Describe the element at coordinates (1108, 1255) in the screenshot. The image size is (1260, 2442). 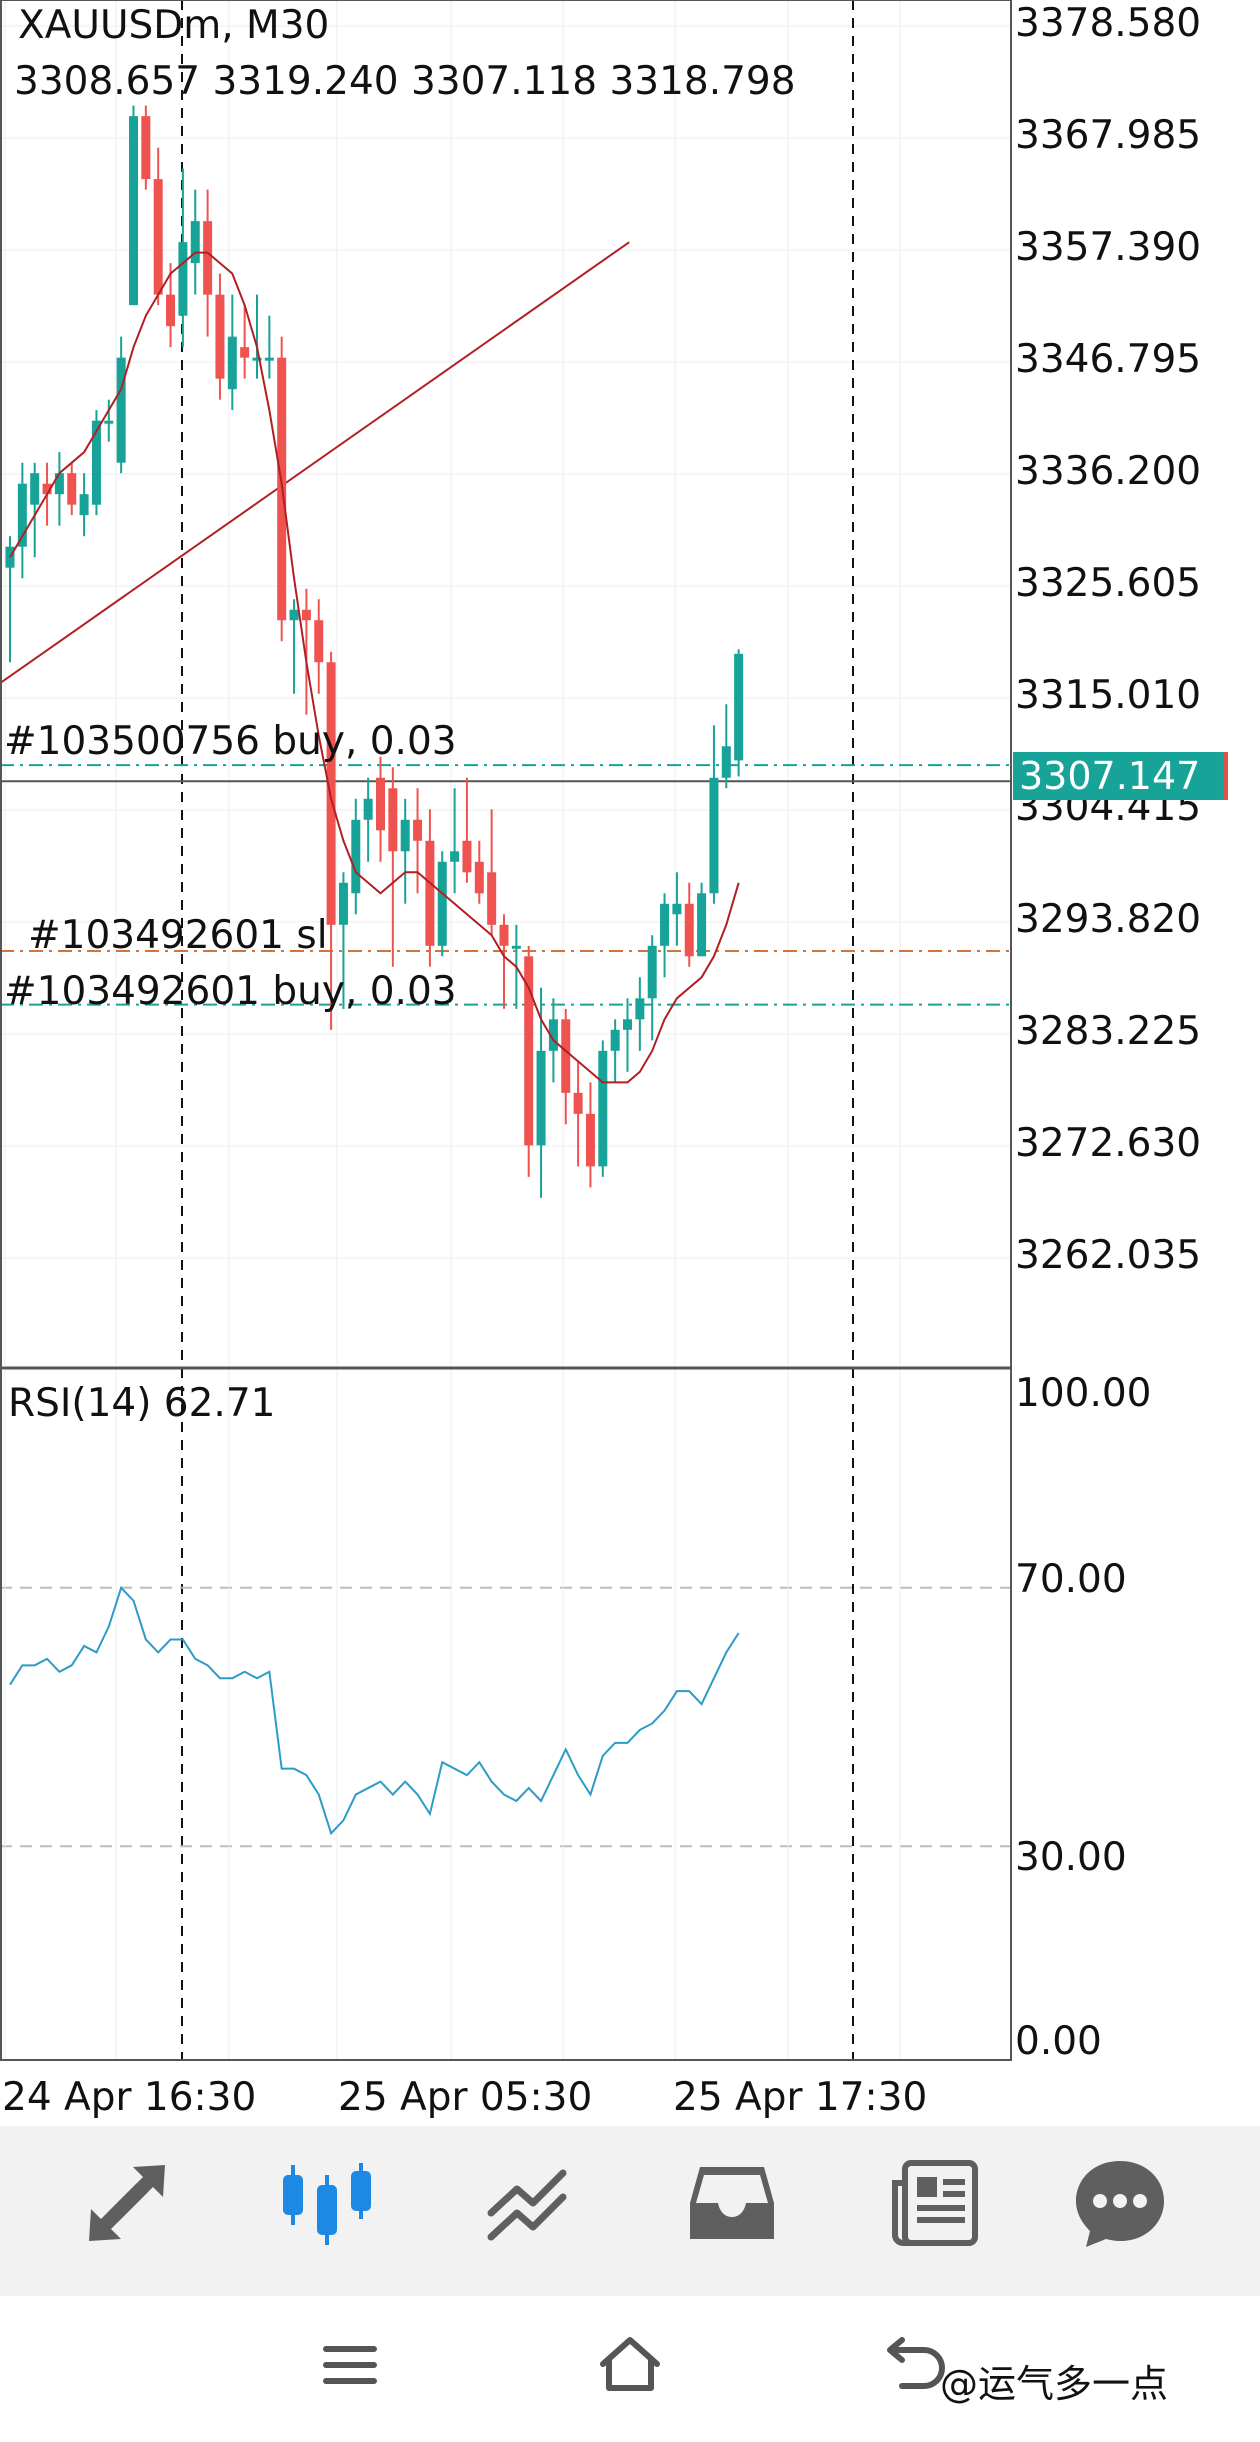
I see `price-axis-label: 3262.035` at that location.